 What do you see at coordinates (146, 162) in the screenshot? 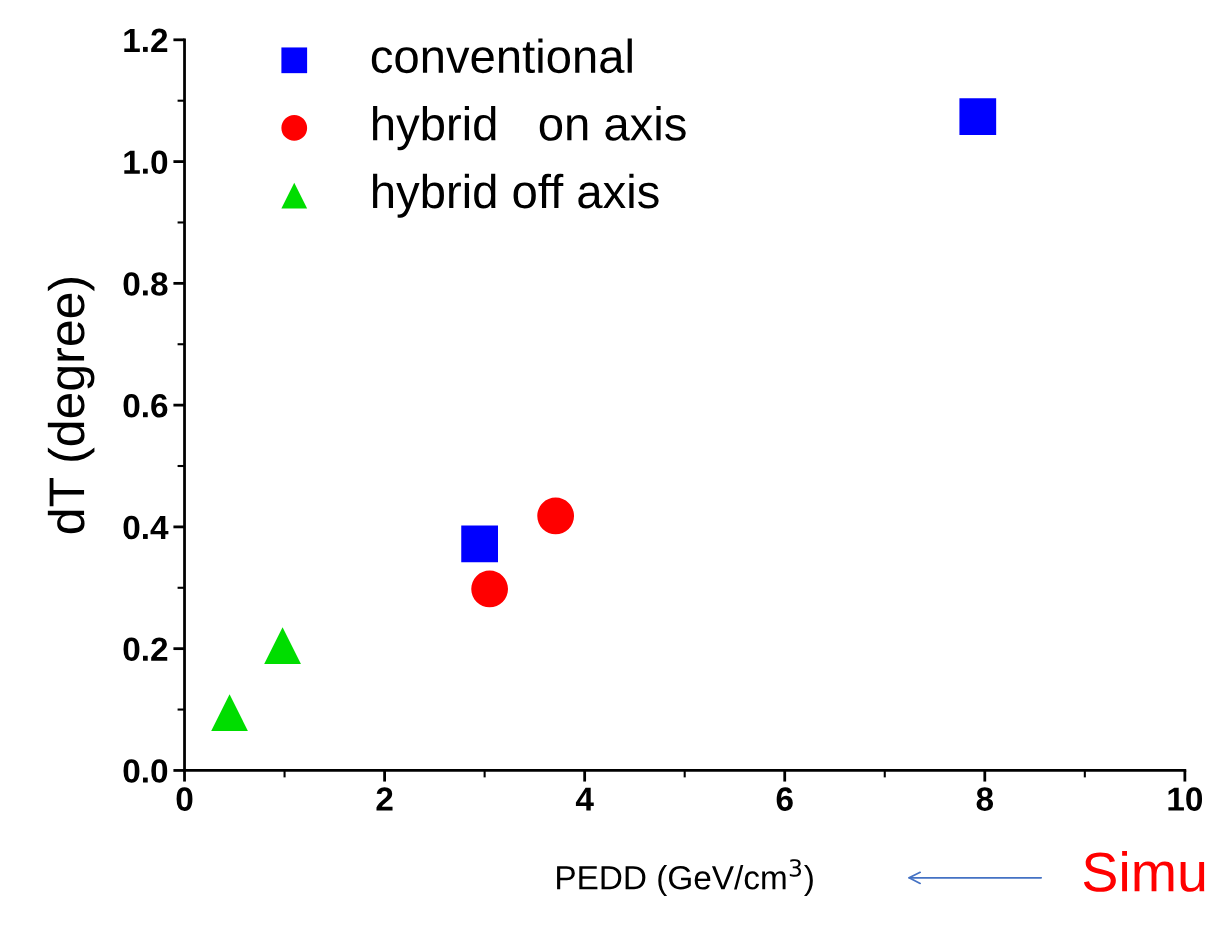
I see `y-tick-label: 1.0` at bounding box center [146, 162].